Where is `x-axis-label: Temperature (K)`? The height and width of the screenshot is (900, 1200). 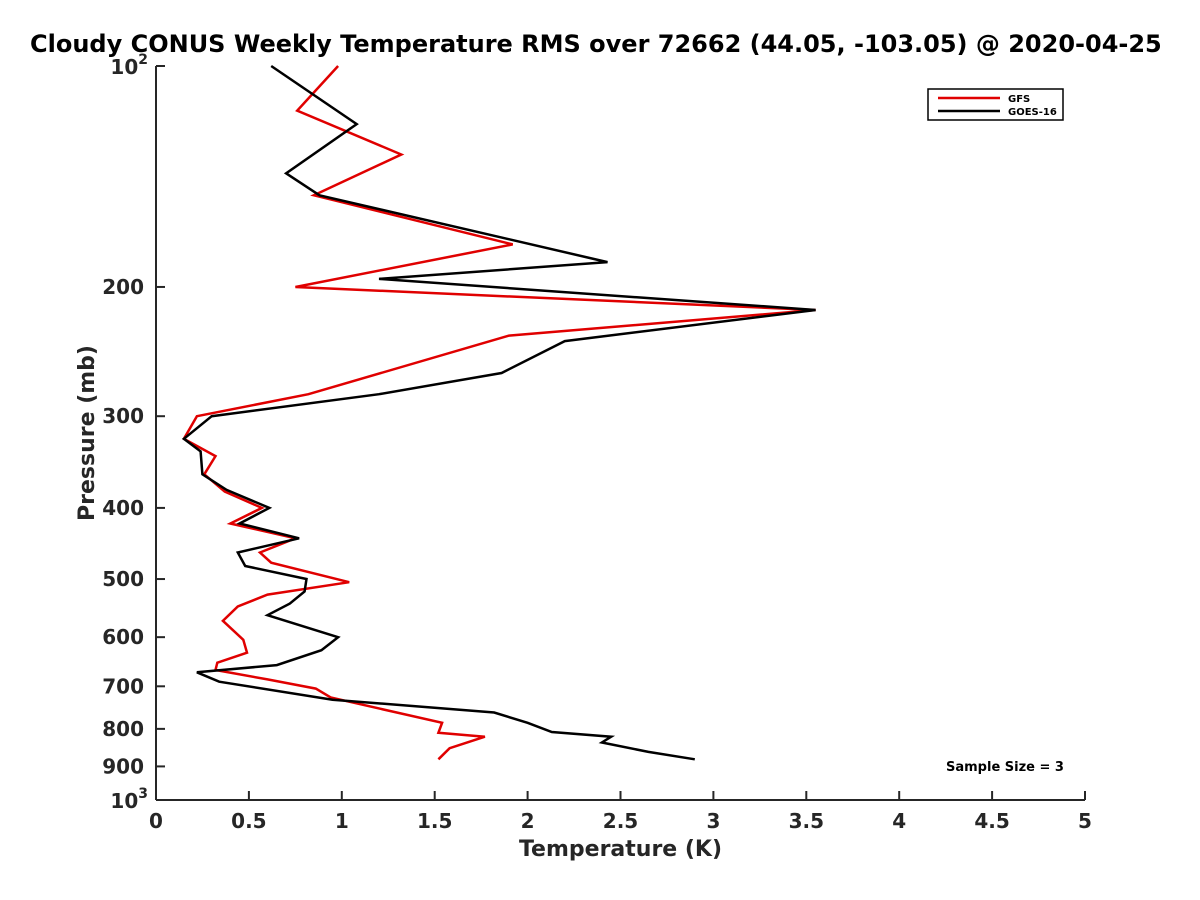
x-axis-label: Temperature (K) is located at coordinates (620, 849).